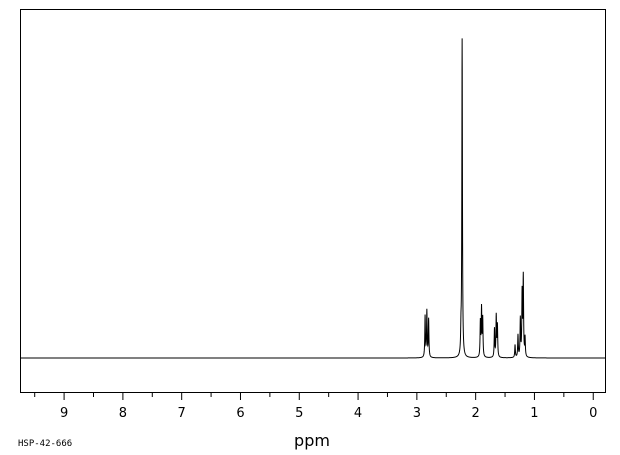 This screenshot has height=455, width=620. I want to click on x-axis-ticks, so click(314, 396).